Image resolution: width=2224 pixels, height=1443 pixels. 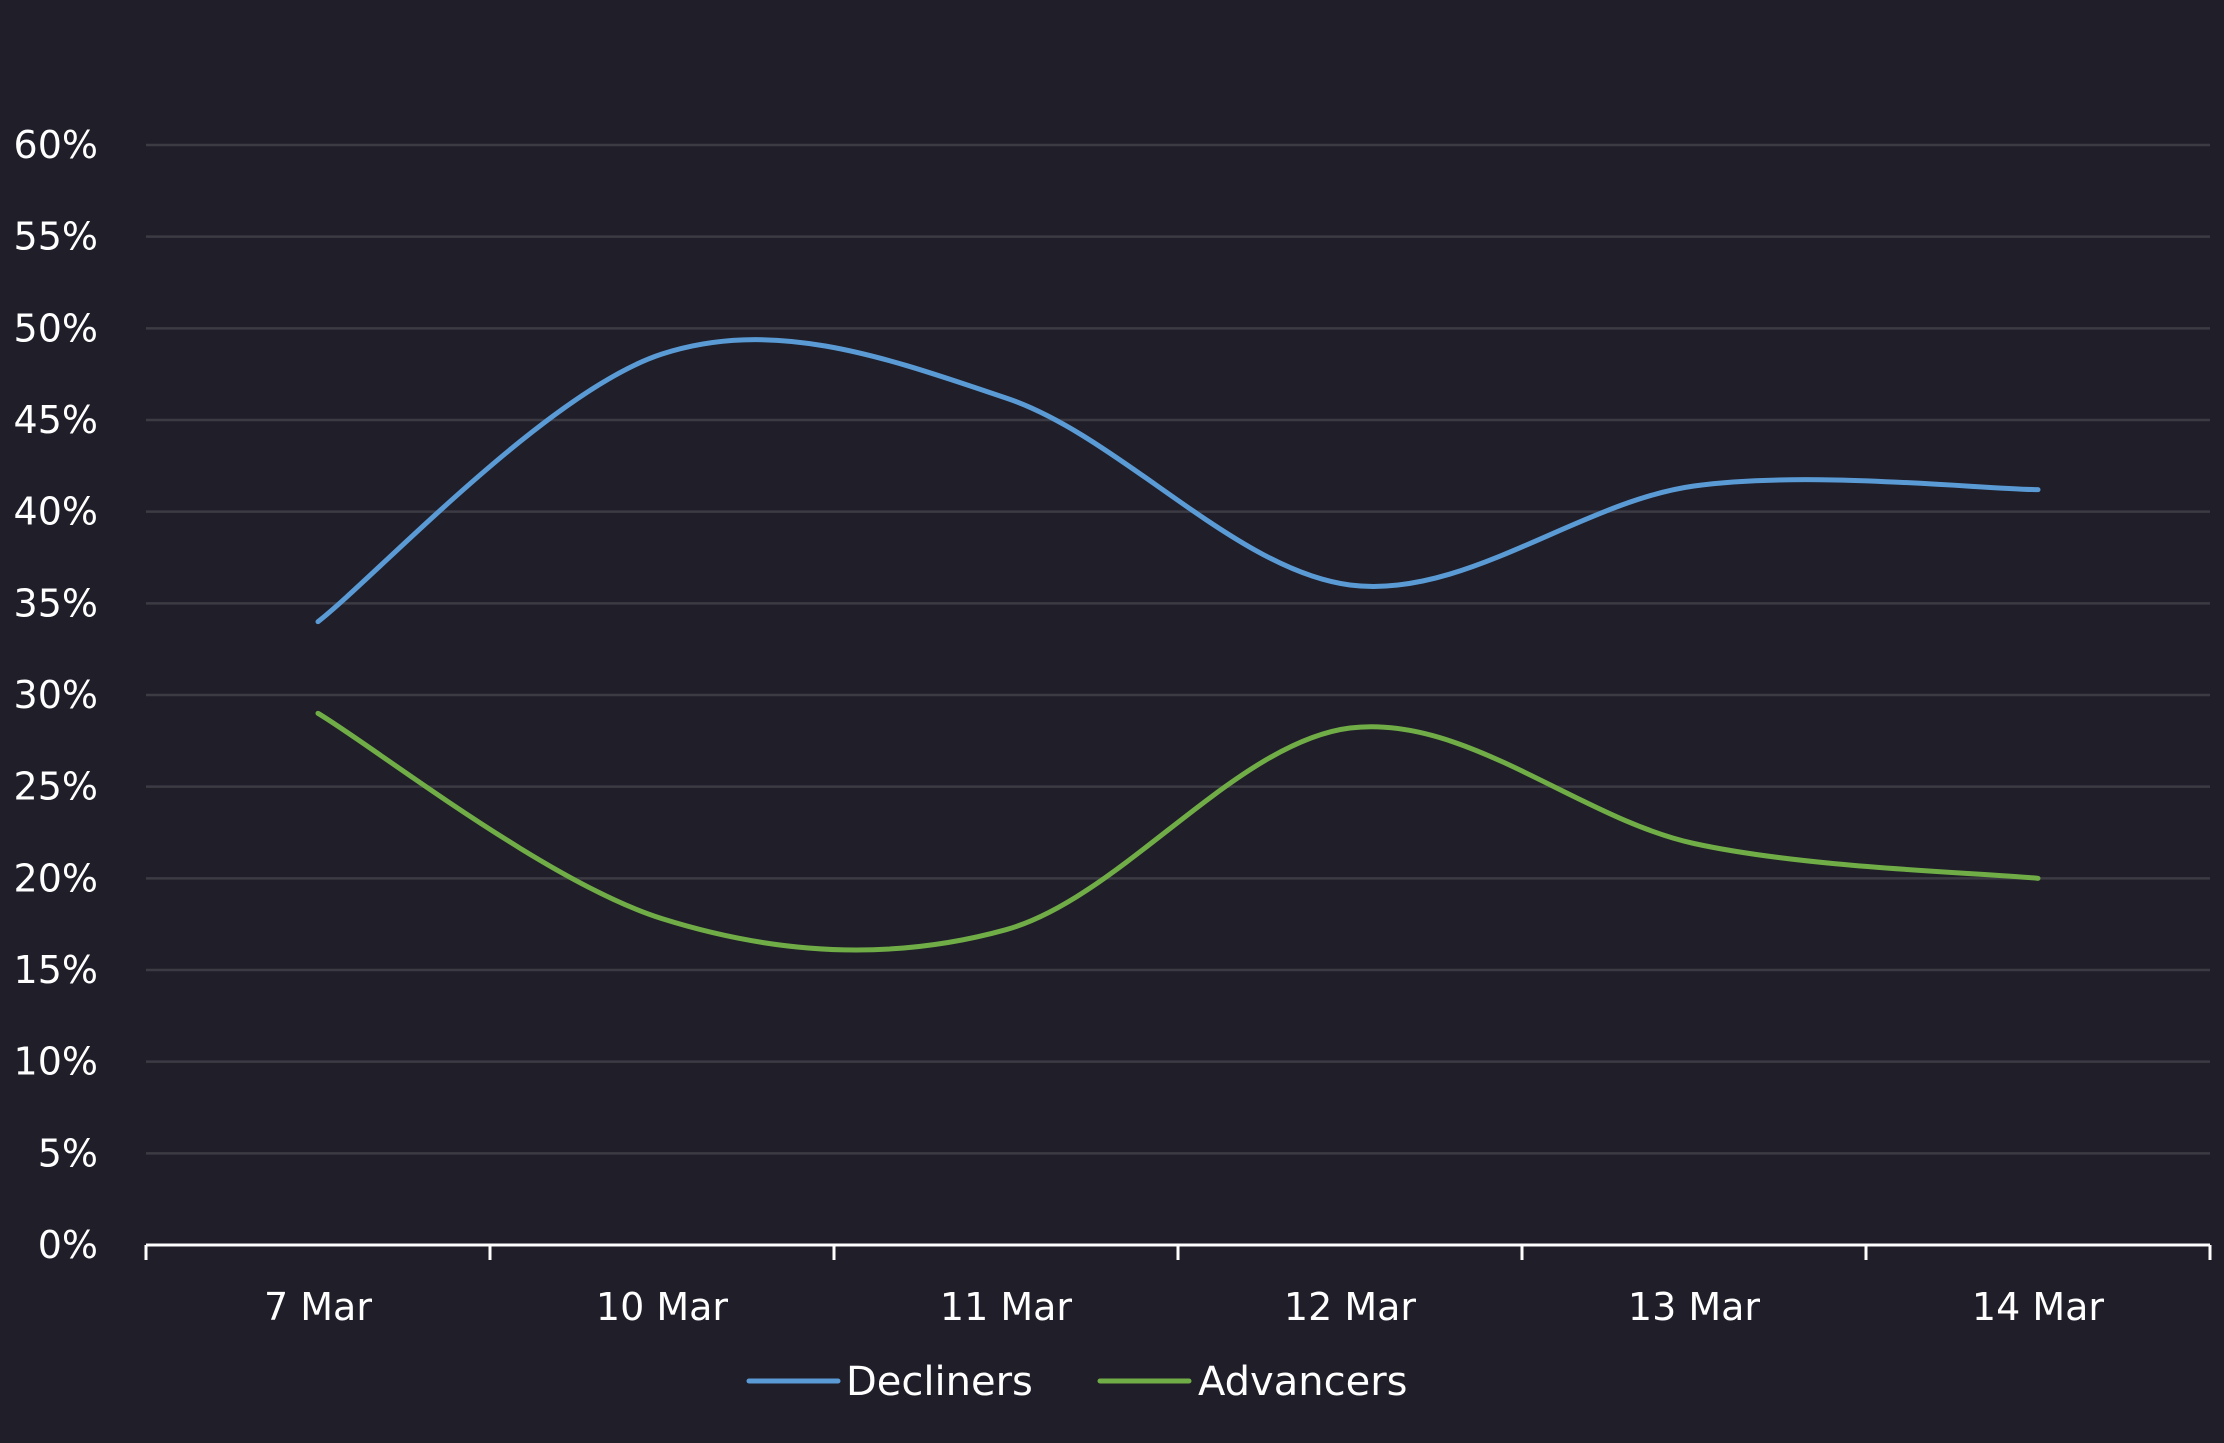 I want to click on y-tick-label: 50%, so click(x=56, y=328).